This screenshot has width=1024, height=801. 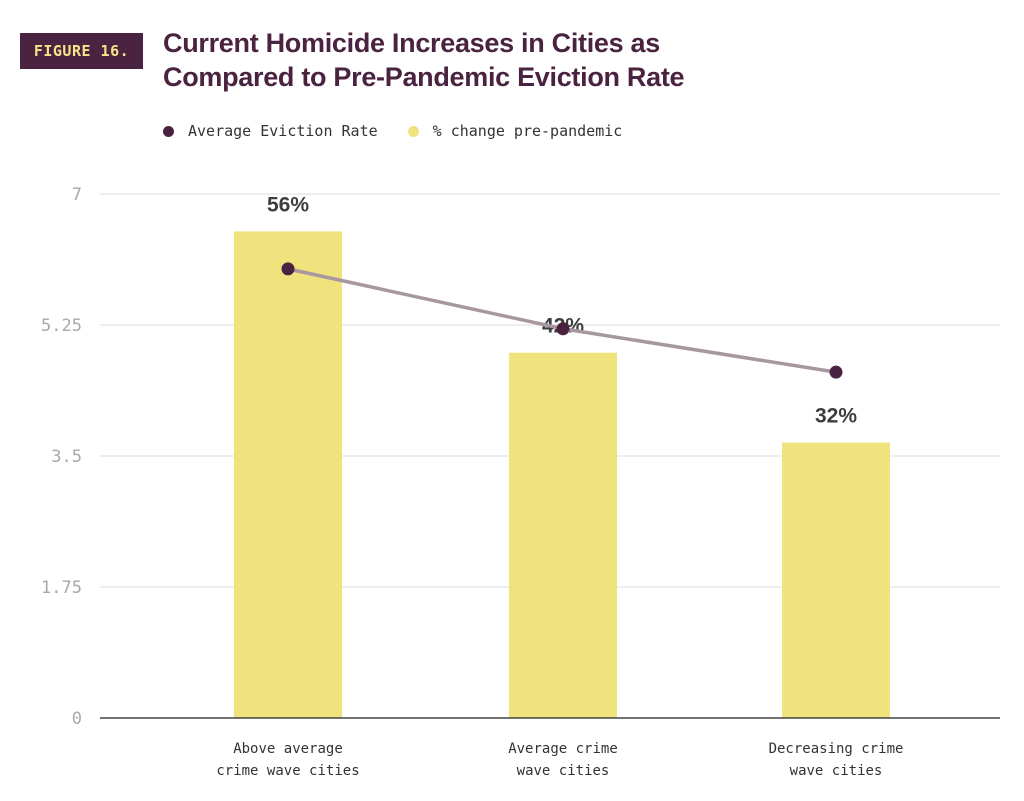 I want to click on x-category-label: Above average, so click(x=288, y=749).